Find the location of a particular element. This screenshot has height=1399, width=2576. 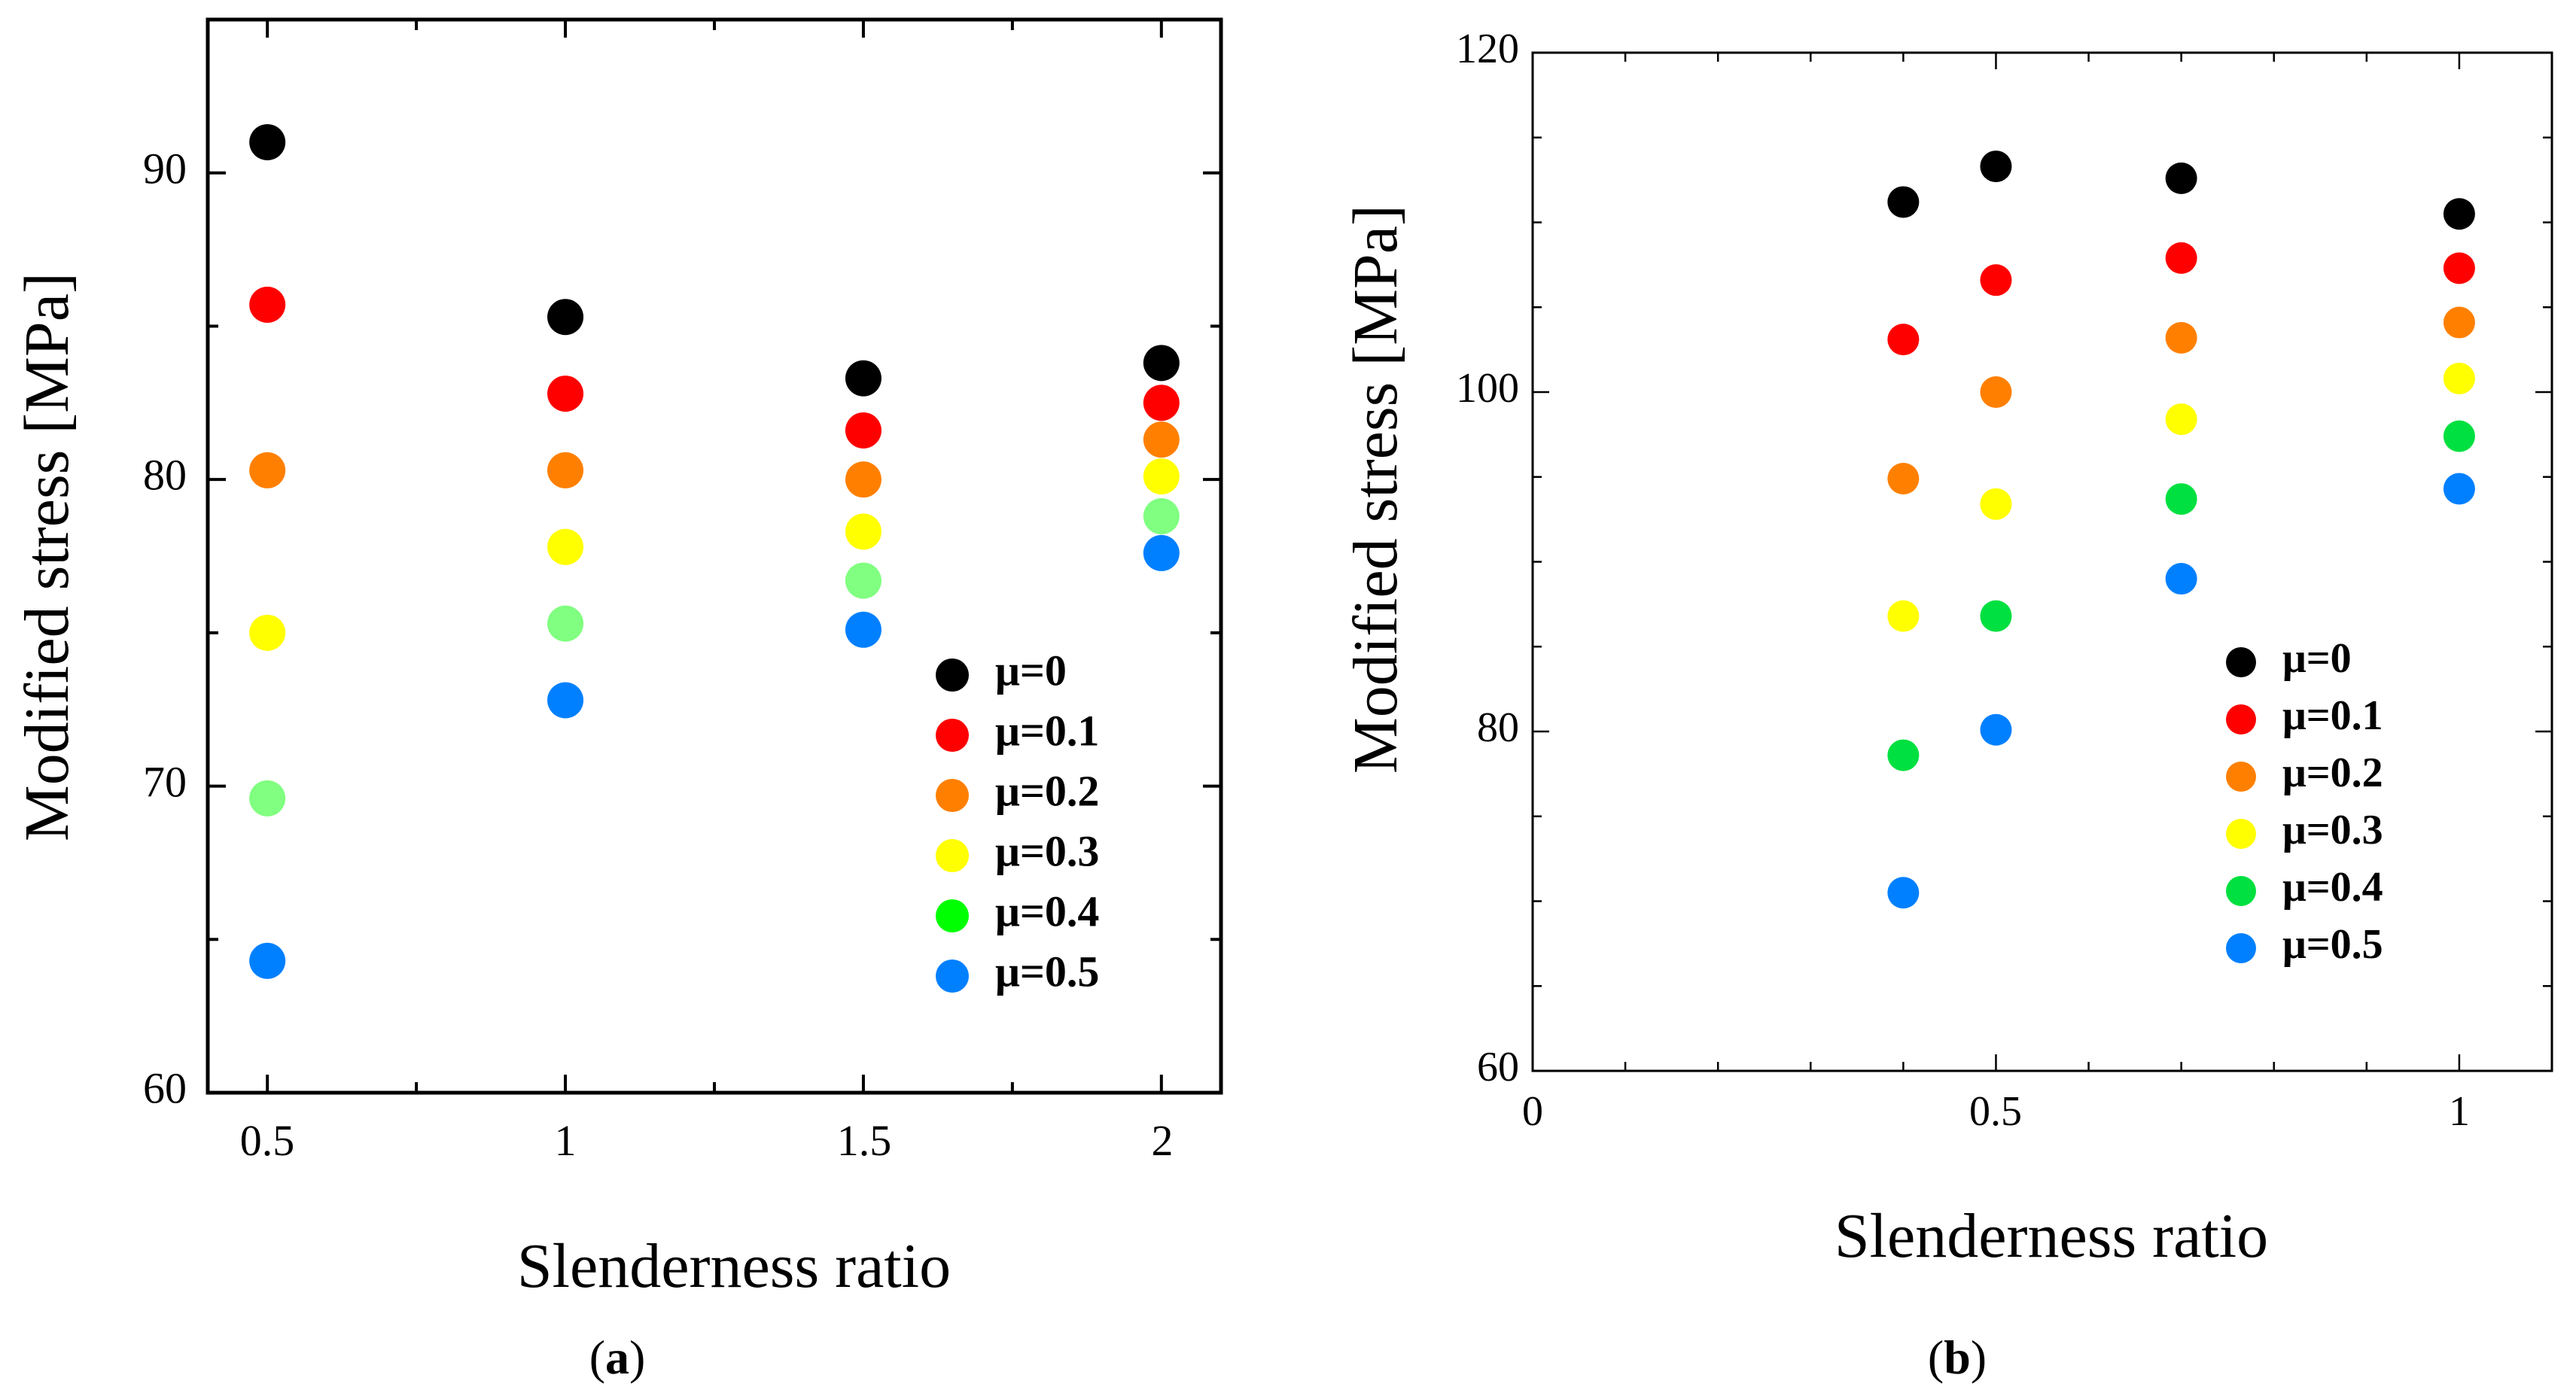

panel-label-a: (a) is located at coordinates (618, 1358).